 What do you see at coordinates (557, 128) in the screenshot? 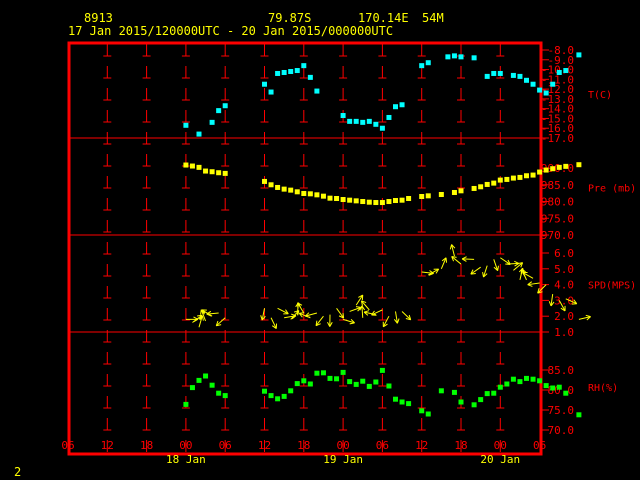
I see `y-tick-label: -16.0` at bounding box center [557, 128].